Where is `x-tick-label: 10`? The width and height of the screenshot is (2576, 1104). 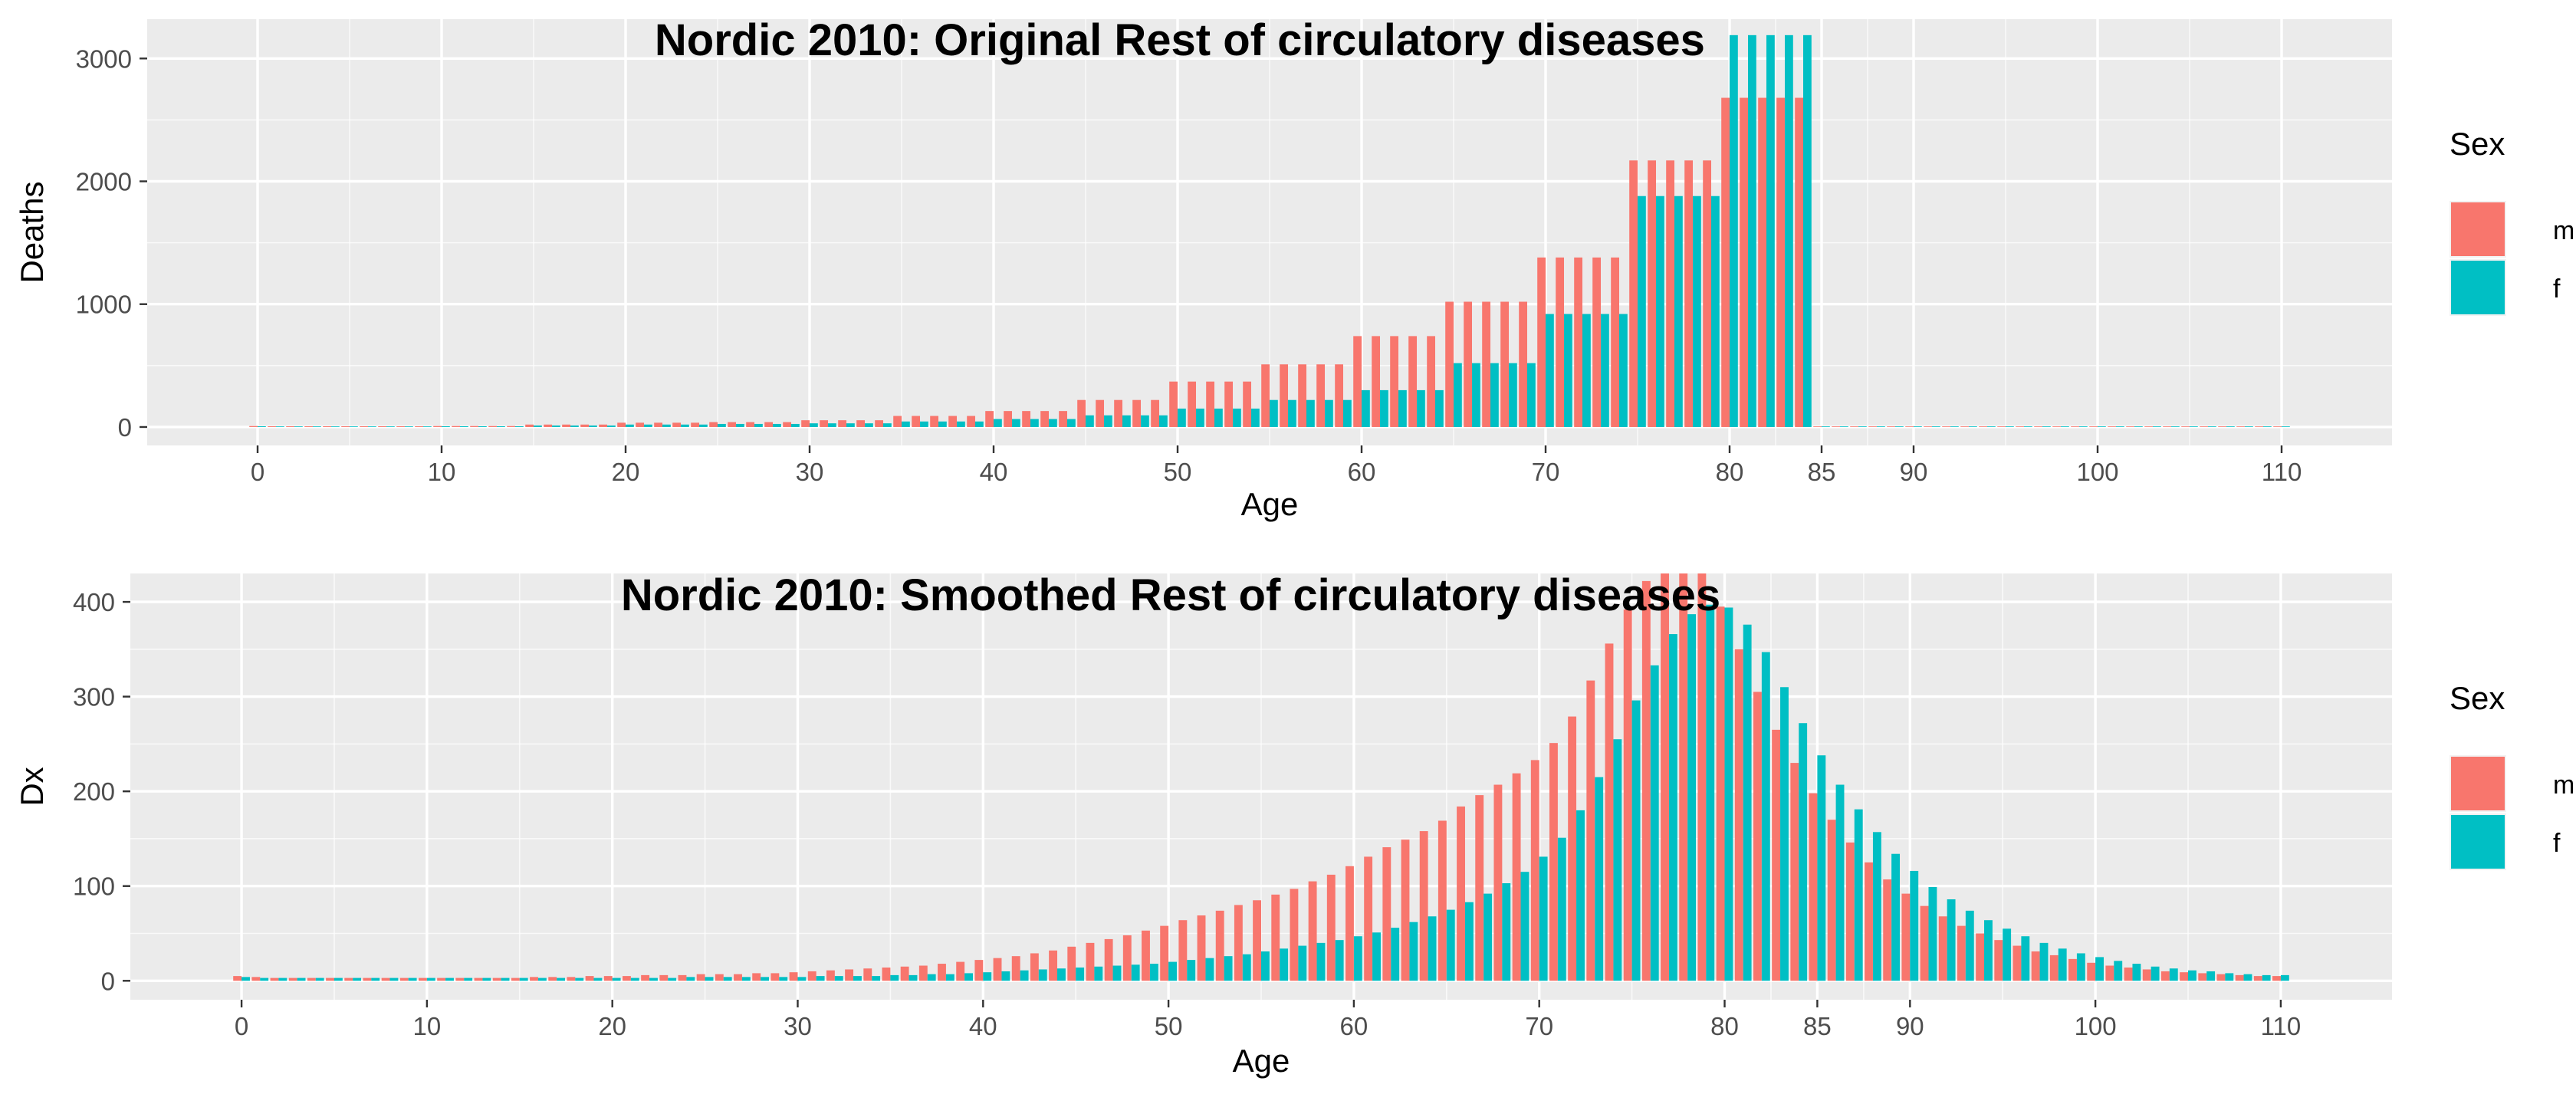 x-tick-label: 10 is located at coordinates (427, 1026).